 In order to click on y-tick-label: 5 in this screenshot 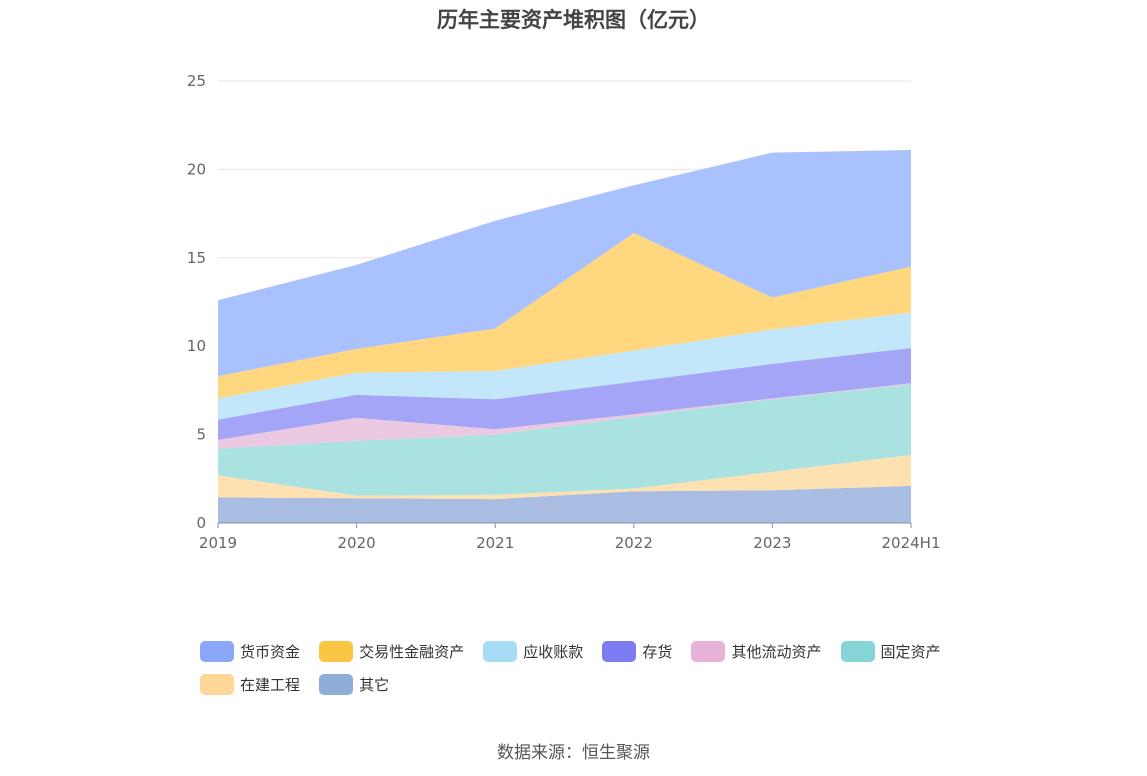, I will do `click(201, 435)`.